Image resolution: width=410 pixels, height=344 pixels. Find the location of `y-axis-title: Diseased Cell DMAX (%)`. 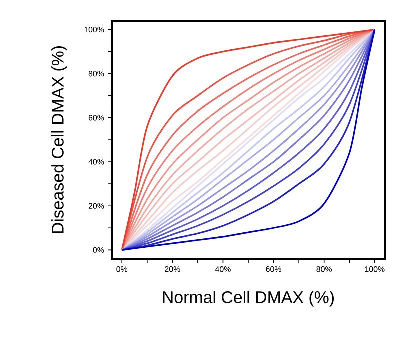

y-axis-title: Diseased Cell DMAX (%) is located at coordinates (59, 140).